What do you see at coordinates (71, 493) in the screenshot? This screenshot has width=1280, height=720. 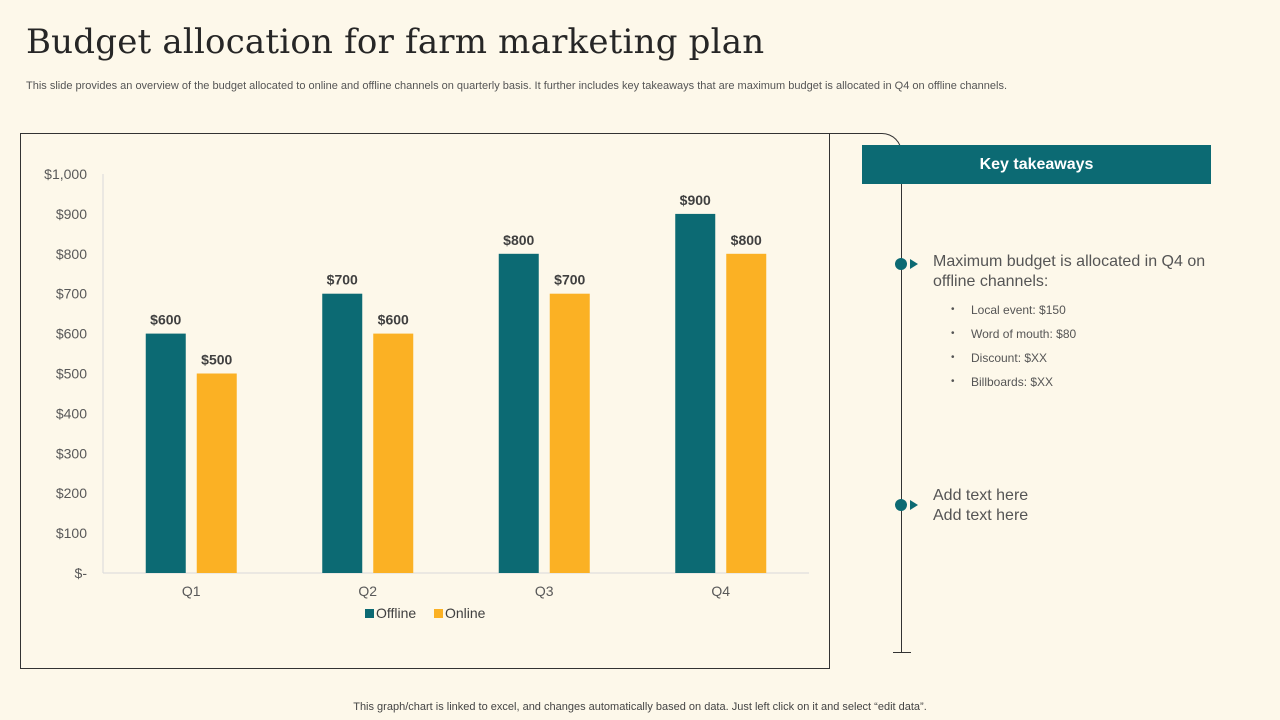 I see `y-tick-label: $200` at bounding box center [71, 493].